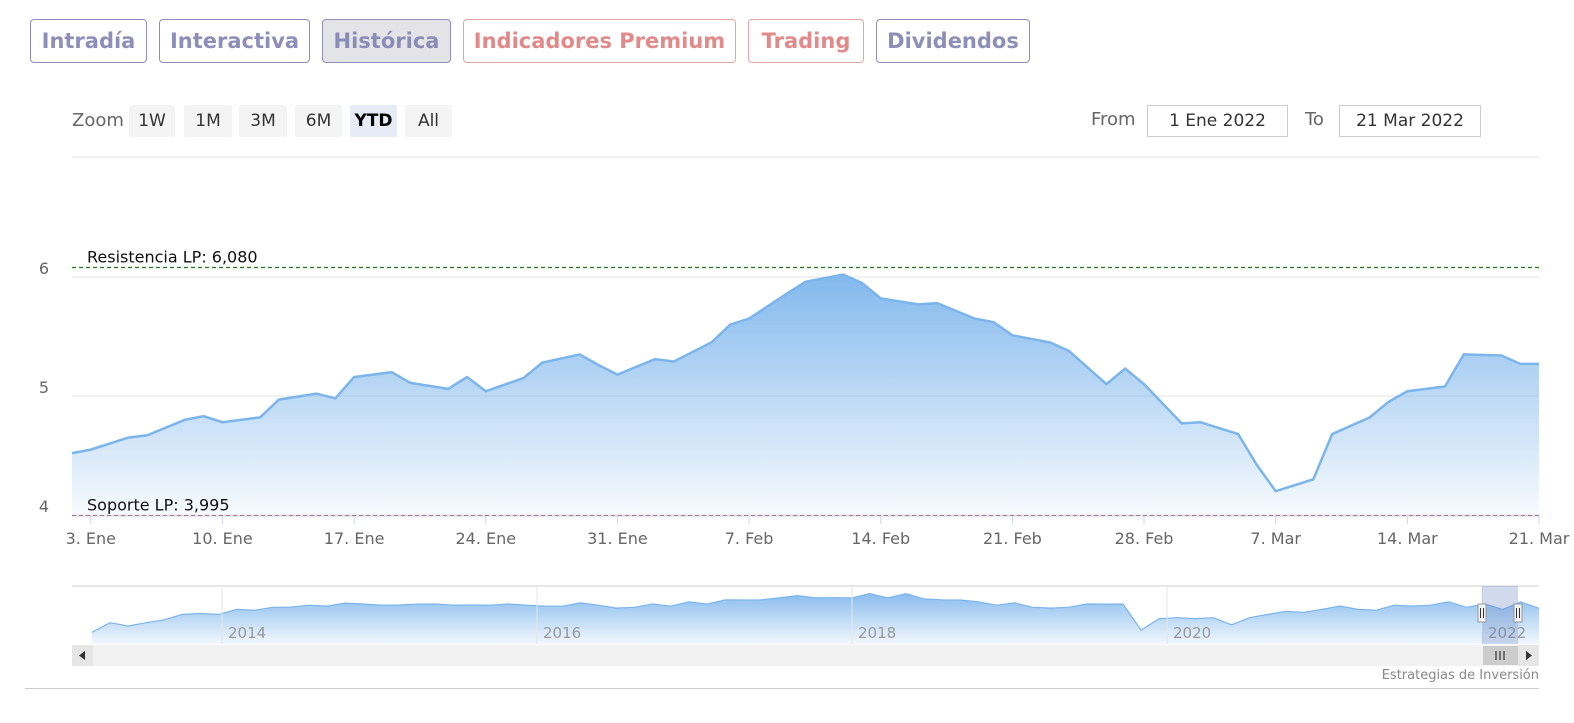 The height and width of the screenshot is (723, 1574). Describe the element at coordinates (152, 121) in the screenshot. I see `zoom-button-1w: 1W` at that location.